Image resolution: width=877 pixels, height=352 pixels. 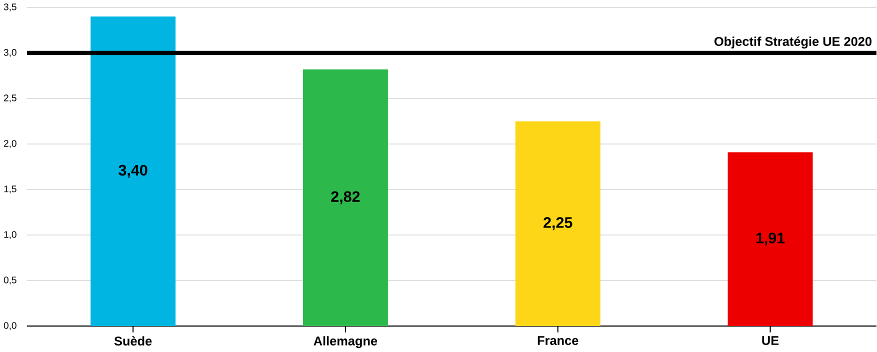 What do you see at coordinates (10, 144) in the screenshot?
I see `y-tick-label: 2,0` at bounding box center [10, 144].